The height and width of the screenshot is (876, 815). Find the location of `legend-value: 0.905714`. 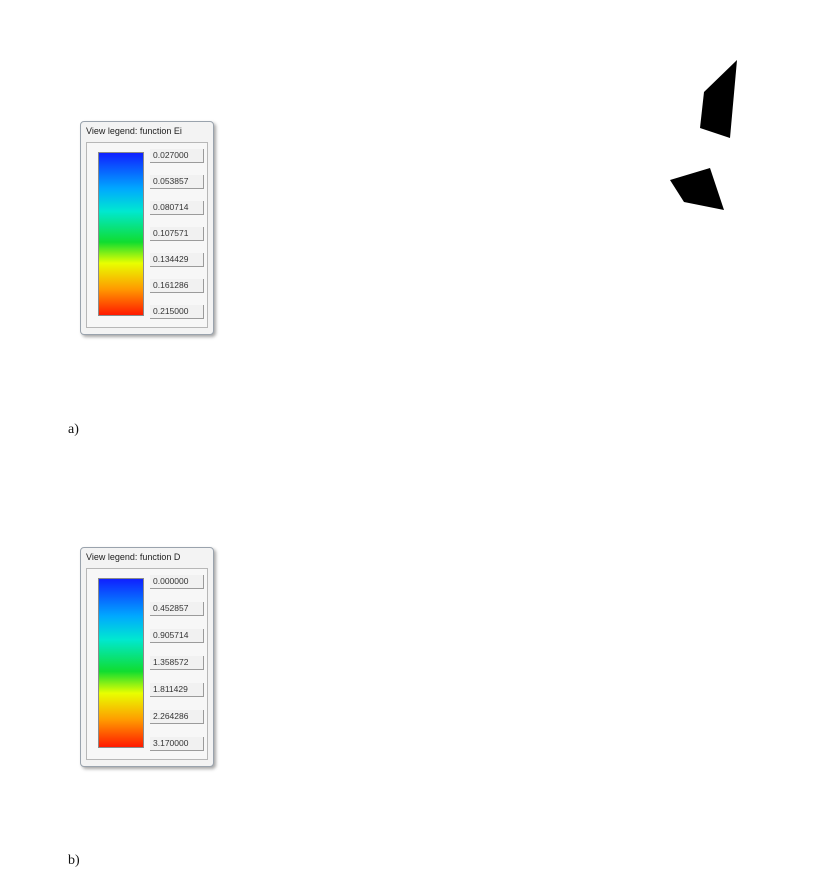

legend-value: 0.905714 is located at coordinates (177, 636).